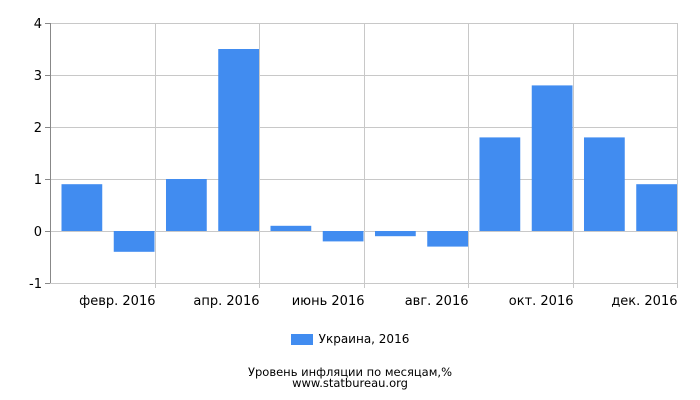  I want to click on chart-legend: Украина, 2016, so click(350, 339).